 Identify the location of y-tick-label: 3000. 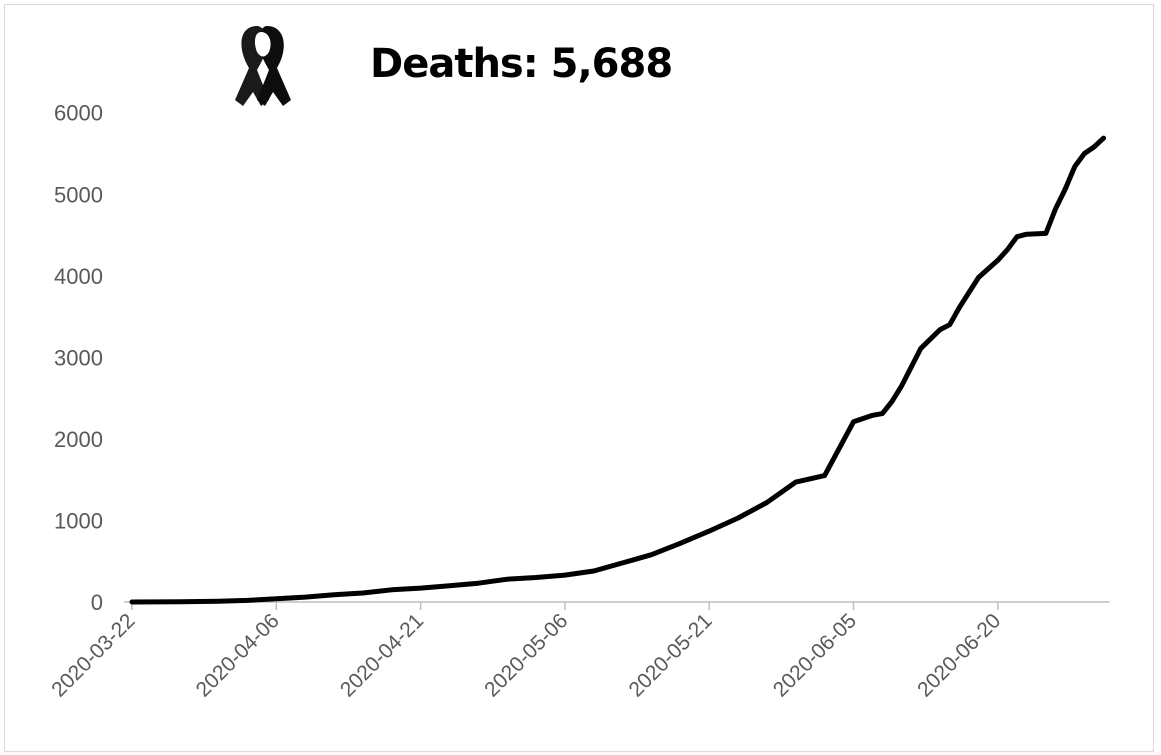
(78, 357).